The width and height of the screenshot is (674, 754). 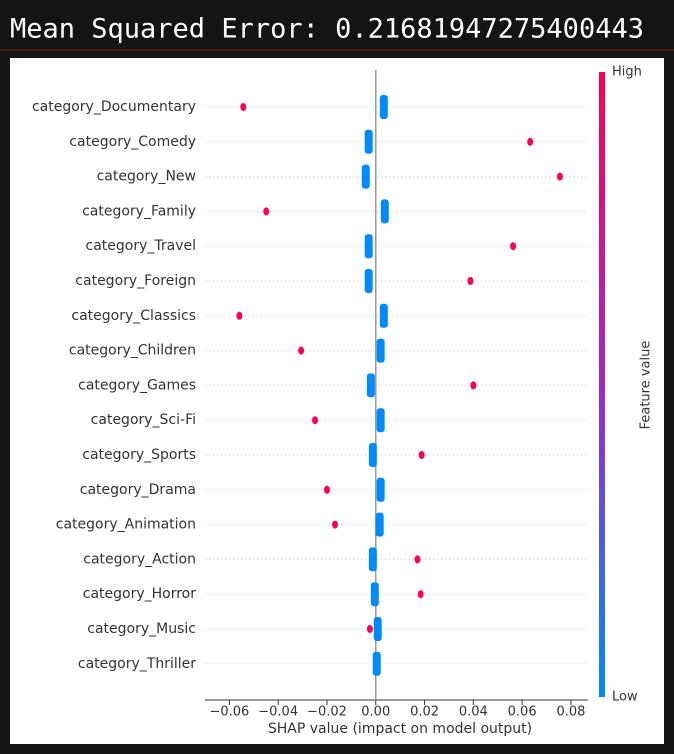 I want to click on x-tick-label: −0.06, so click(x=229, y=712).